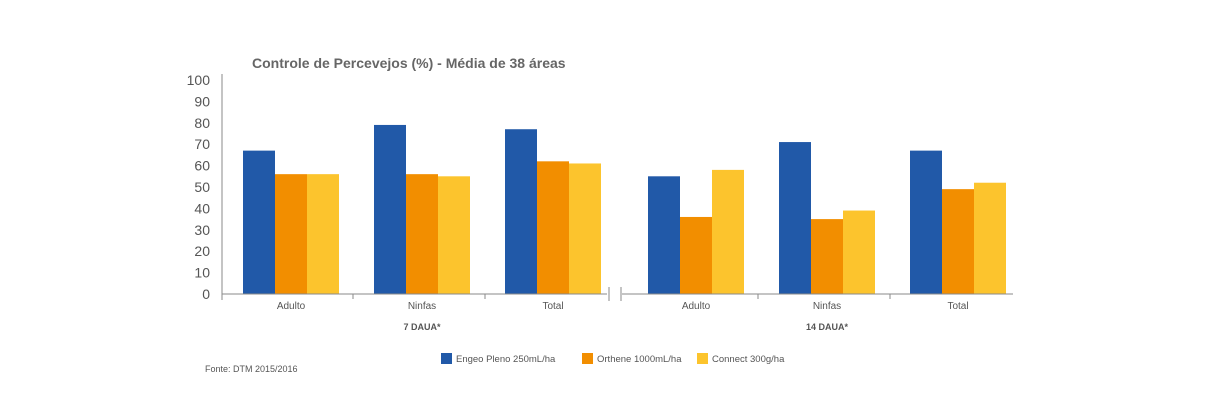  What do you see at coordinates (506, 359) in the screenshot?
I see `legend-label: Engeo Pleno 250mL/ha` at bounding box center [506, 359].